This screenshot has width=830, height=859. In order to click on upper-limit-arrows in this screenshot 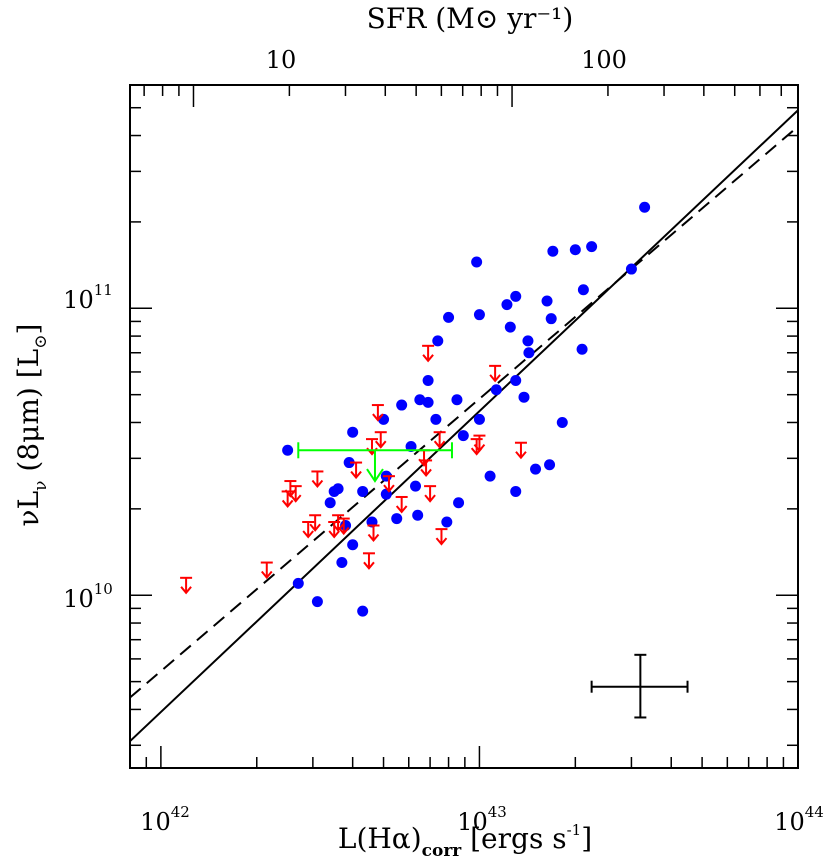, I will do `click(353, 469)`.